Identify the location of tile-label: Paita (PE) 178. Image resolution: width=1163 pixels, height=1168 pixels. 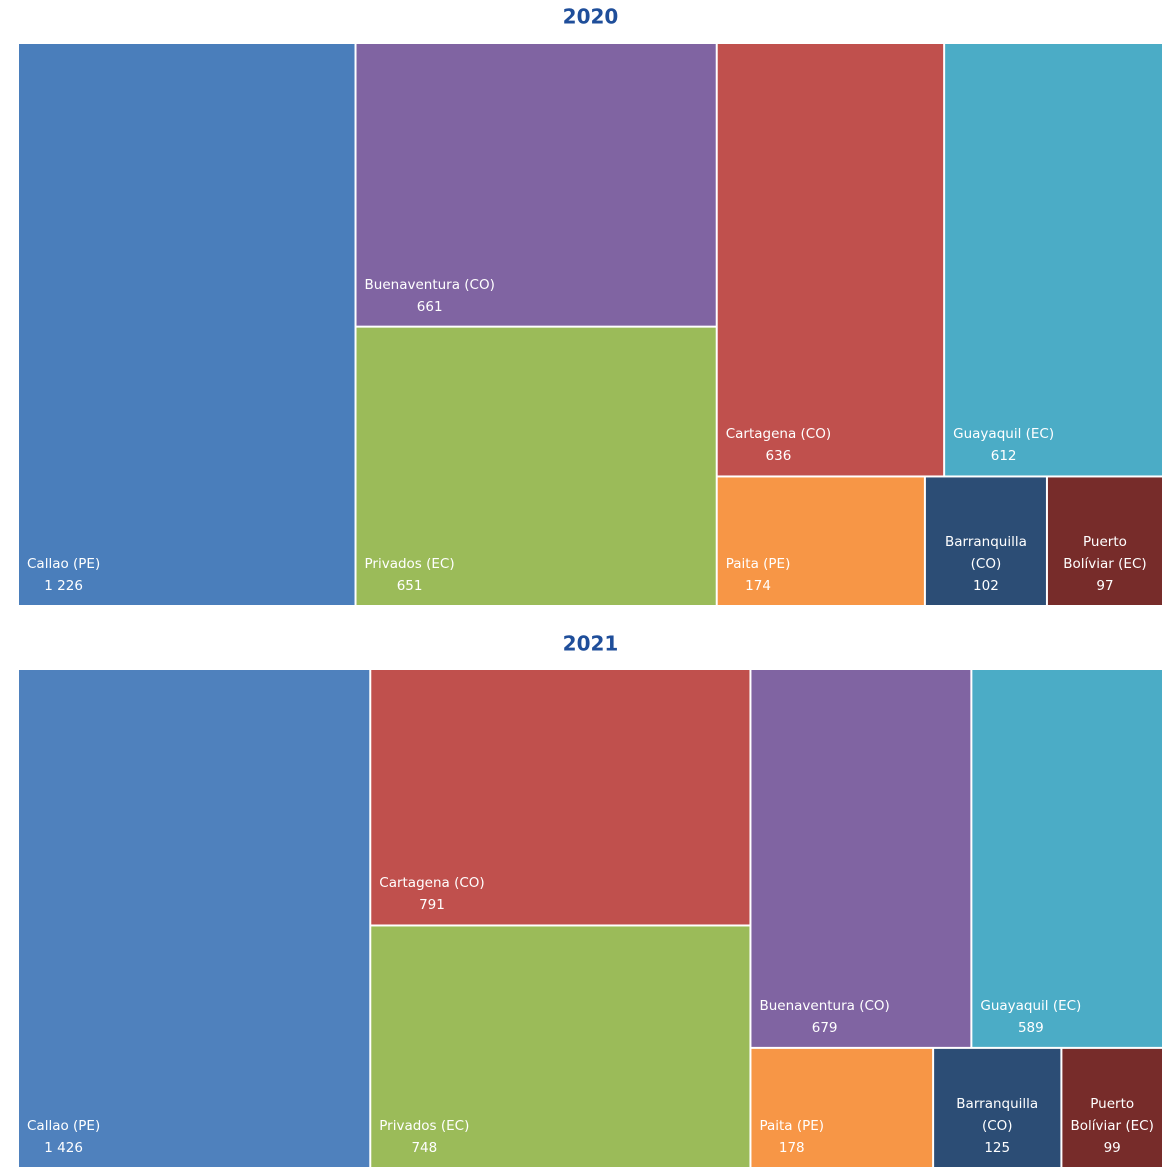
(841, 1108).